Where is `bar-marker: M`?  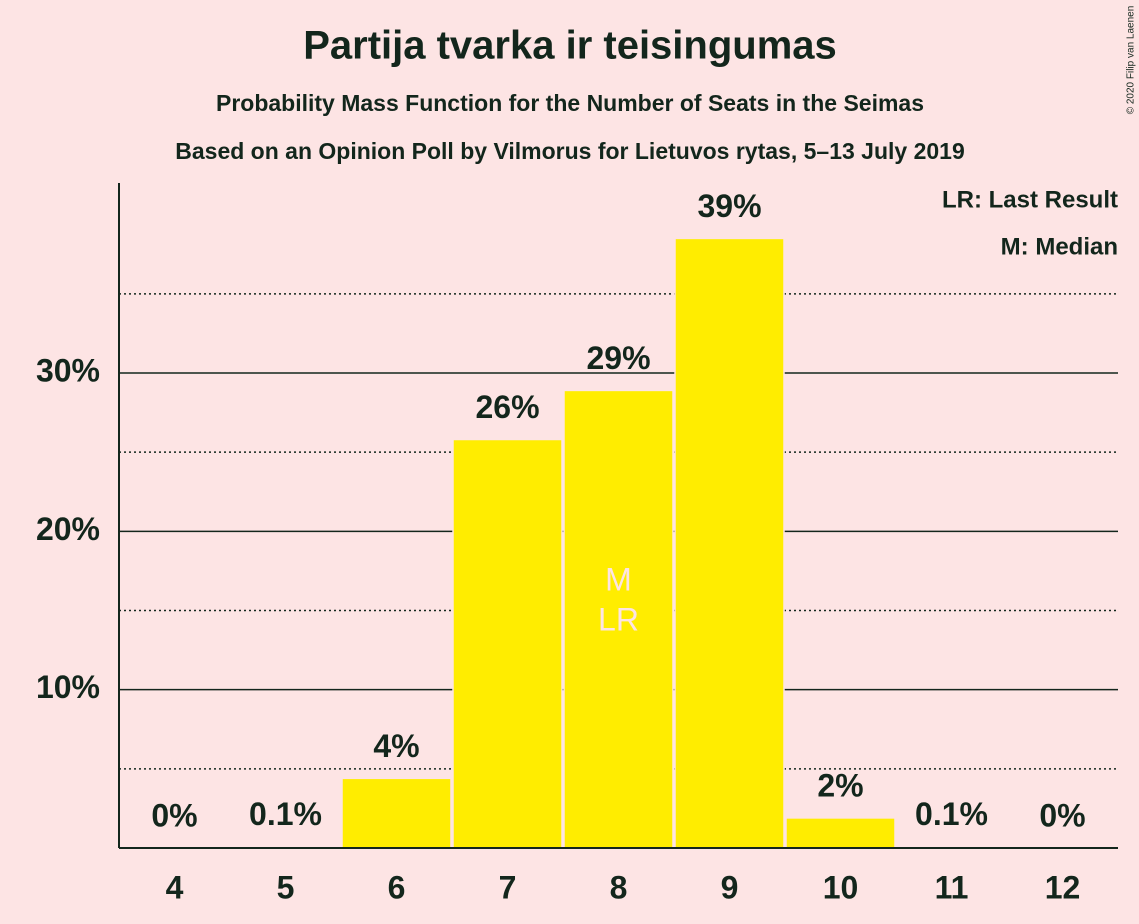
bar-marker: M is located at coordinates (618, 579).